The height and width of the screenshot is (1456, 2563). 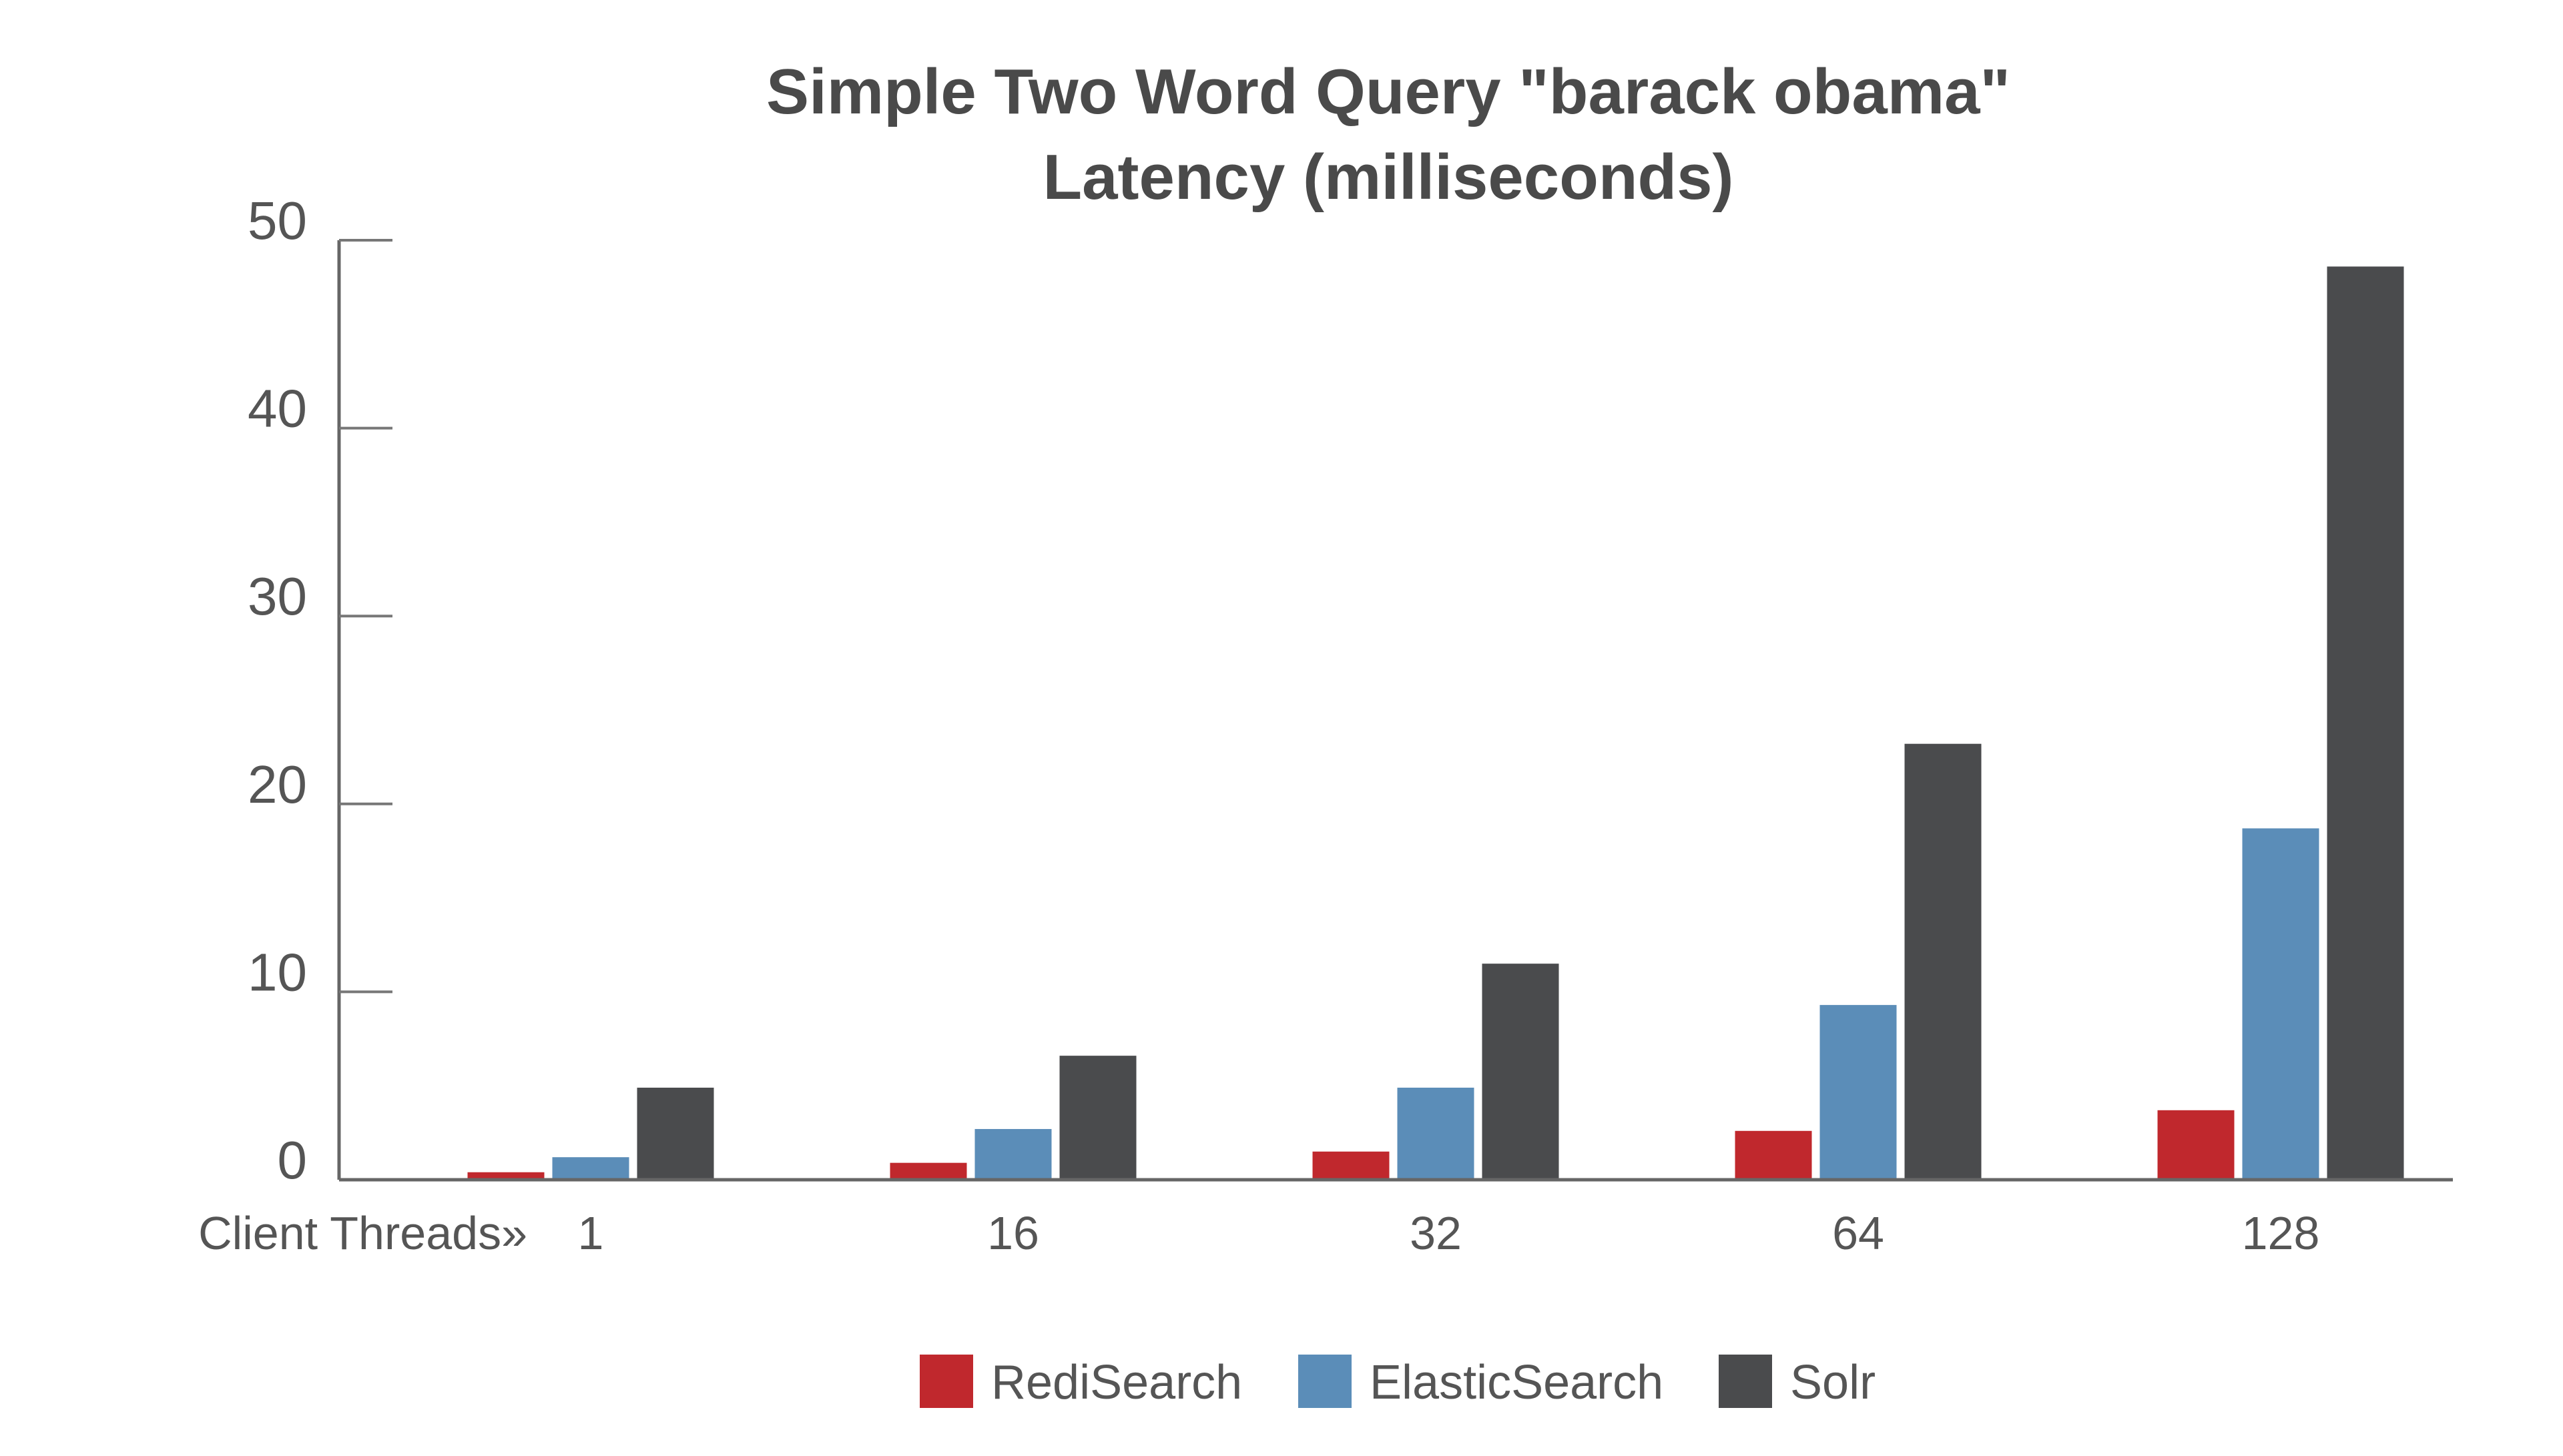 What do you see at coordinates (320, 690) in the screenshot?
I see `y-axis: 0 10 20 30 40 50` at bounding box center [320, 690].